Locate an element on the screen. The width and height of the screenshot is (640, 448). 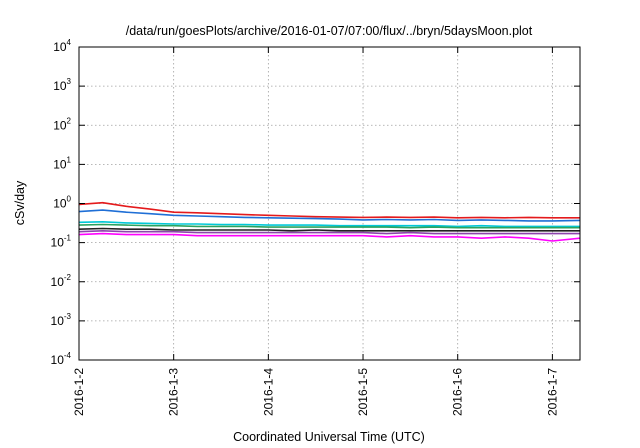
series-group is located at coordinates (329, 221).